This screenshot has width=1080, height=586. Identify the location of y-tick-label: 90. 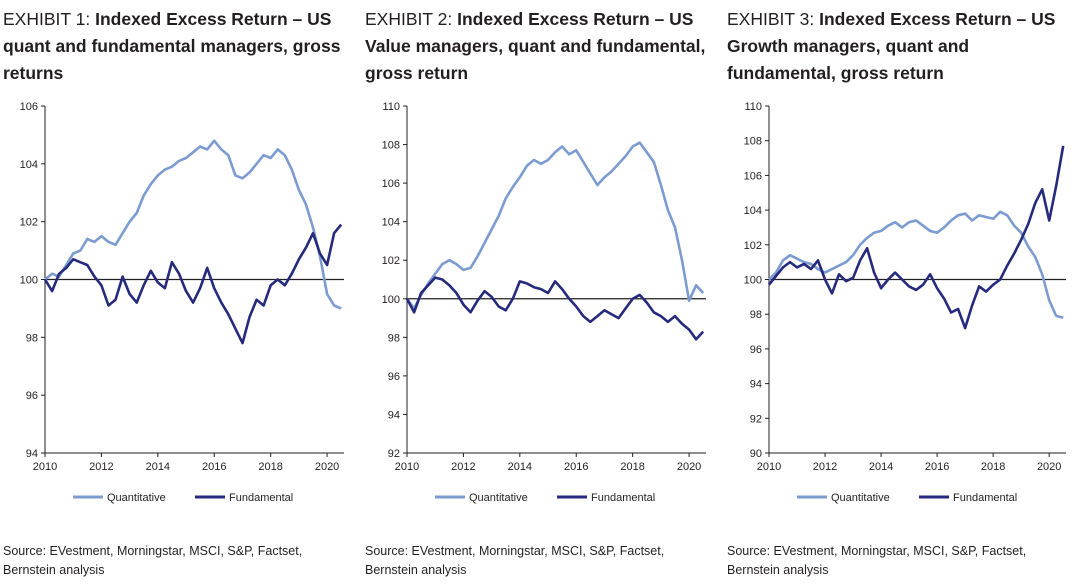
(756, 454).